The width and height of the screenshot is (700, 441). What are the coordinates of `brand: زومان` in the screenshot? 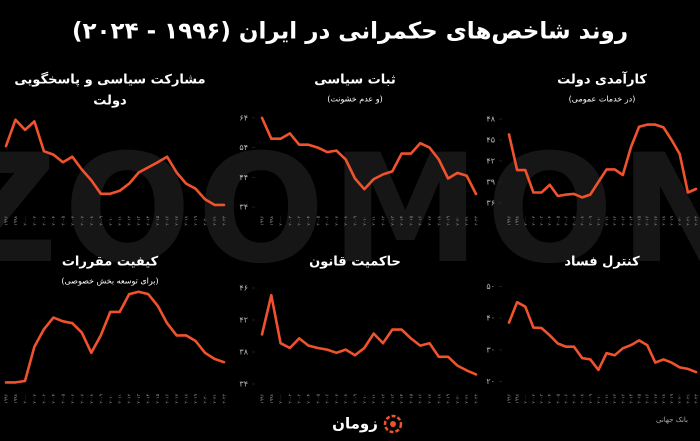 It's located at (355, 424).